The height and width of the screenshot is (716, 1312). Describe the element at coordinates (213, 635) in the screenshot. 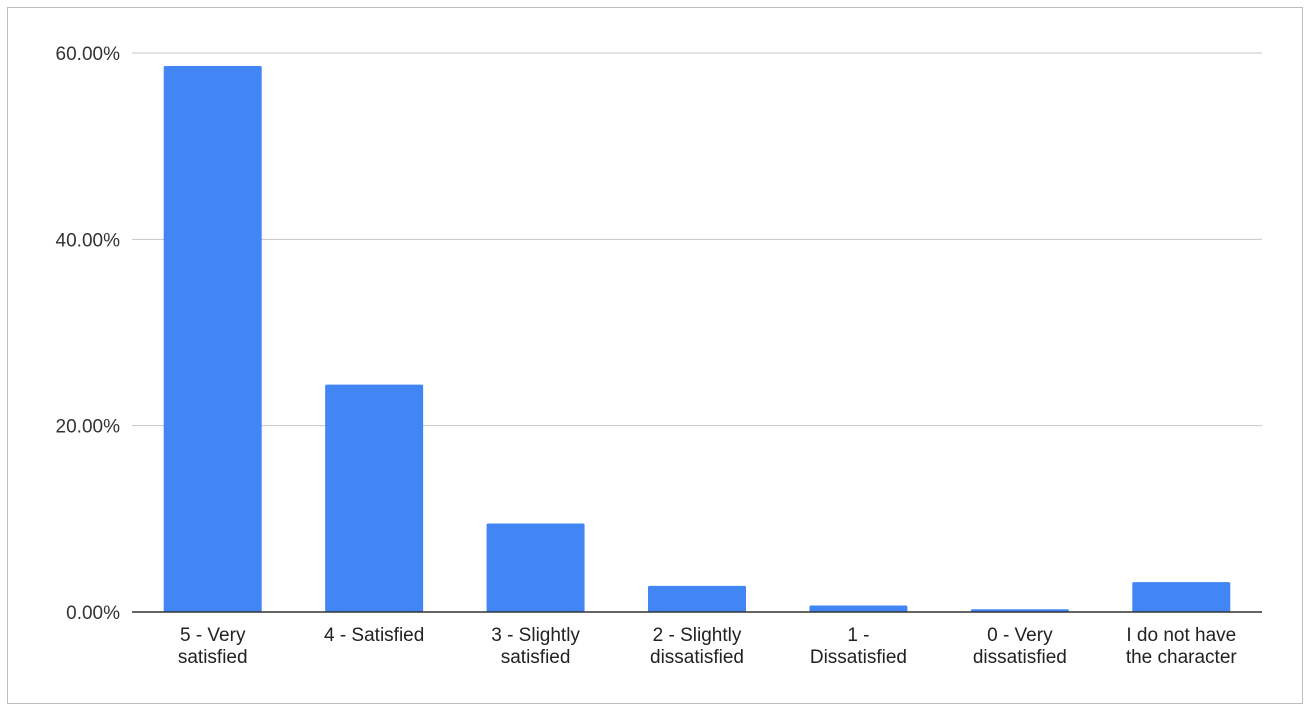

I see `x-category-label-line: 5 - Very` at that location.